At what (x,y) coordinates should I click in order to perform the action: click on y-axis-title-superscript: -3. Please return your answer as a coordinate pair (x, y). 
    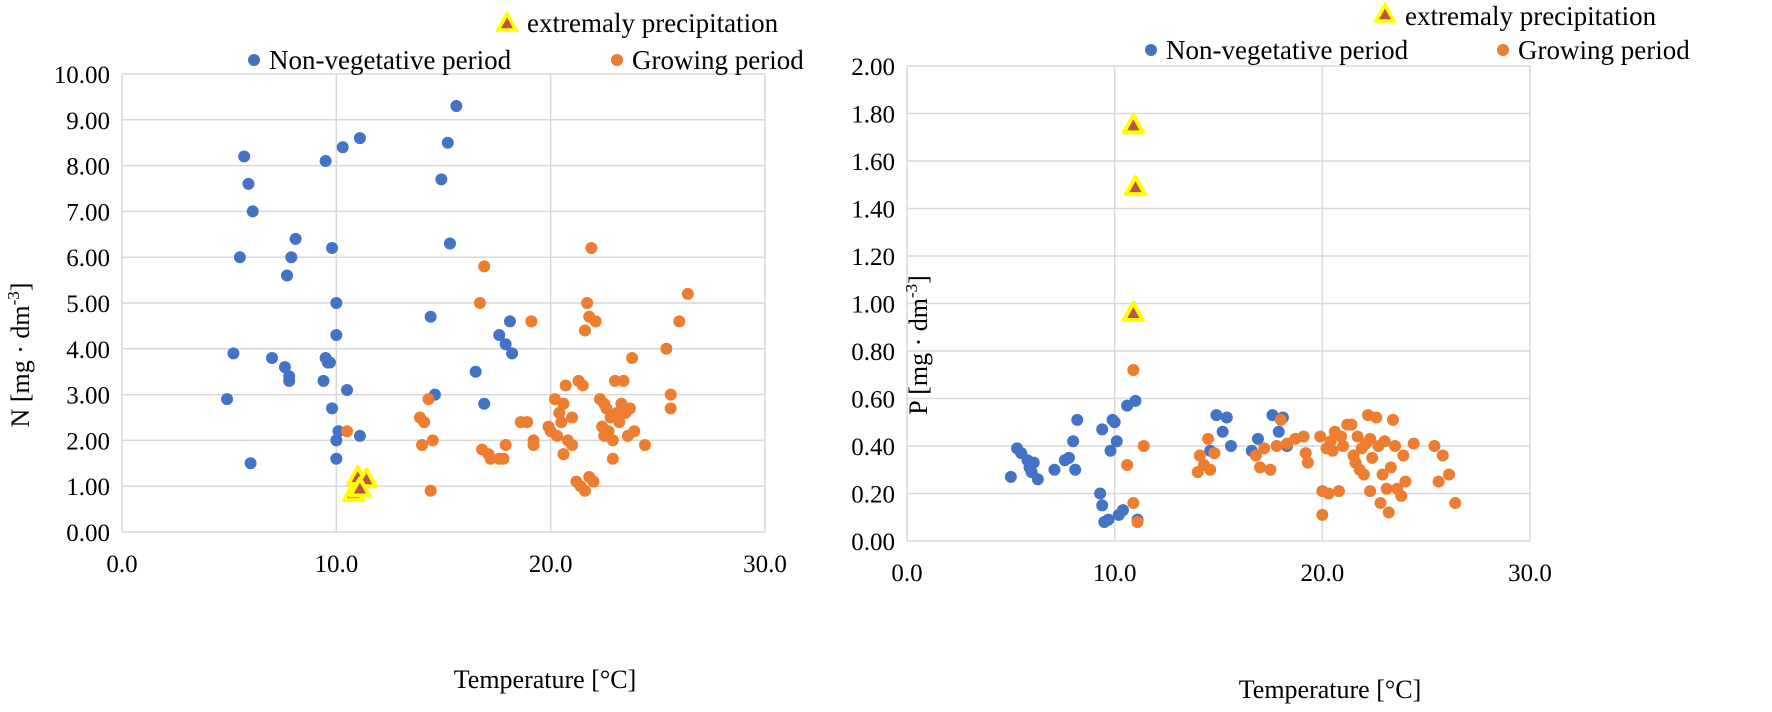
    Looking at the image, I should click on (911, 291).